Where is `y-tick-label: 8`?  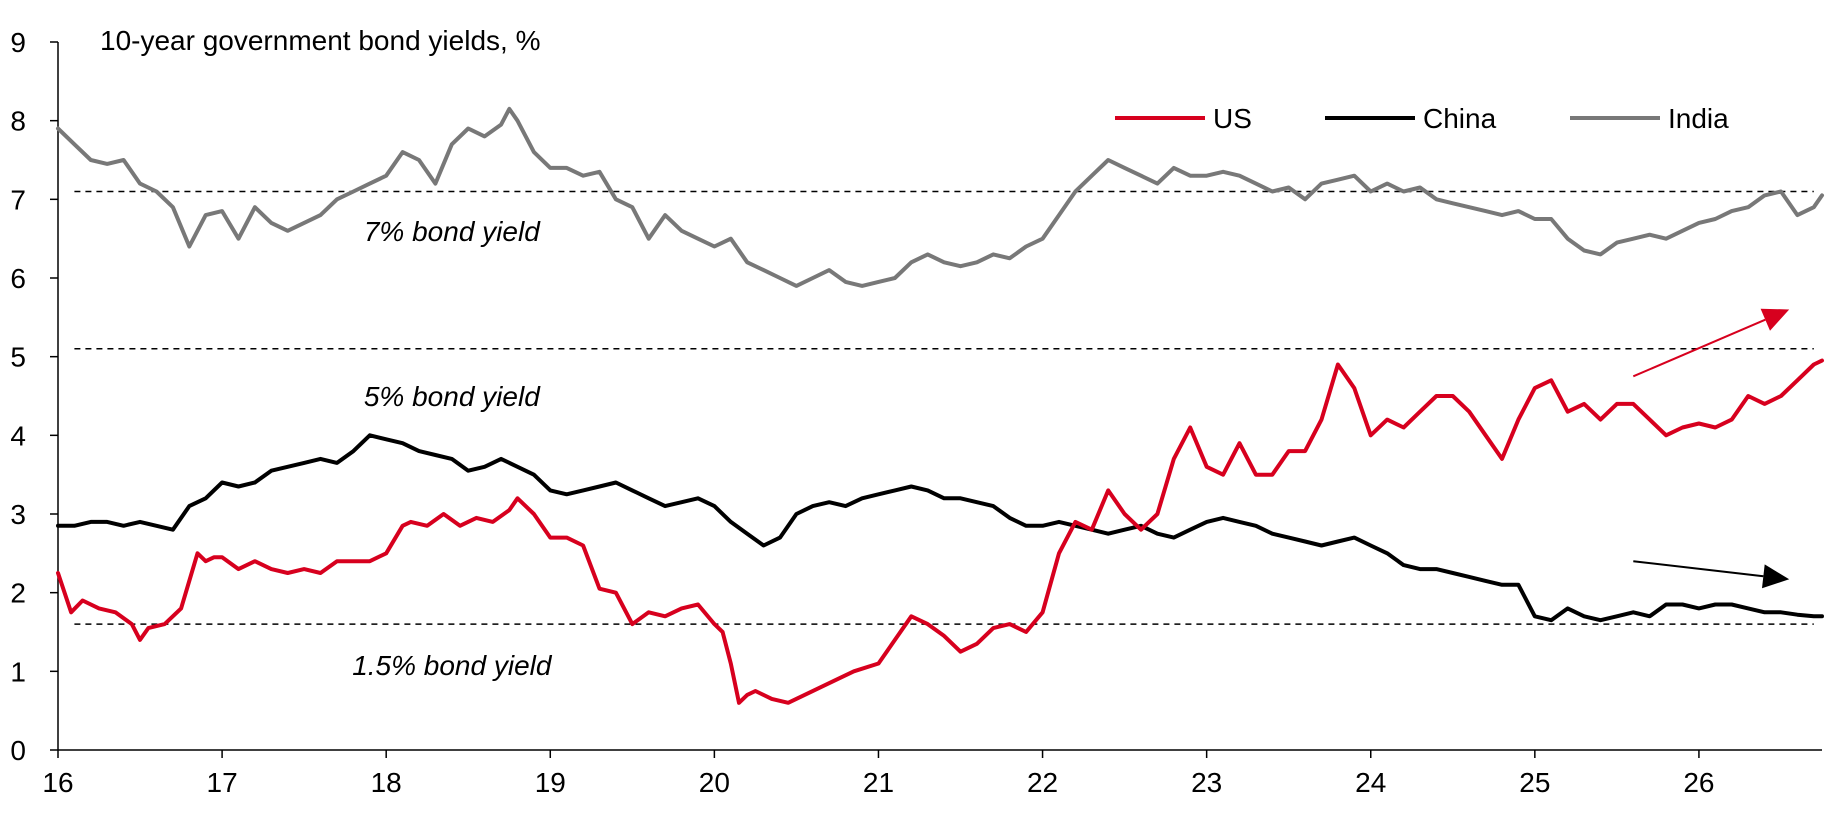 y-tick-label: 8 is located at coordinates (18, 121).